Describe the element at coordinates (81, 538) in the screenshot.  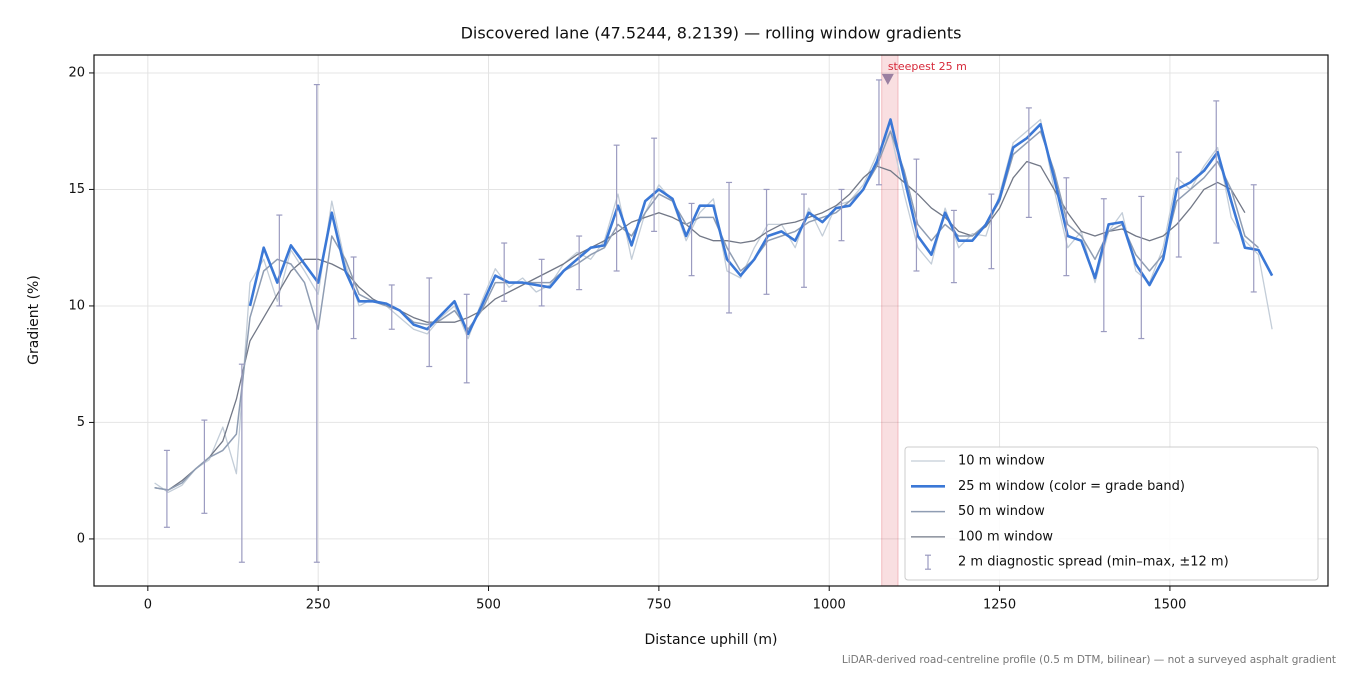
I see `y-tick-label: 0` at that location.